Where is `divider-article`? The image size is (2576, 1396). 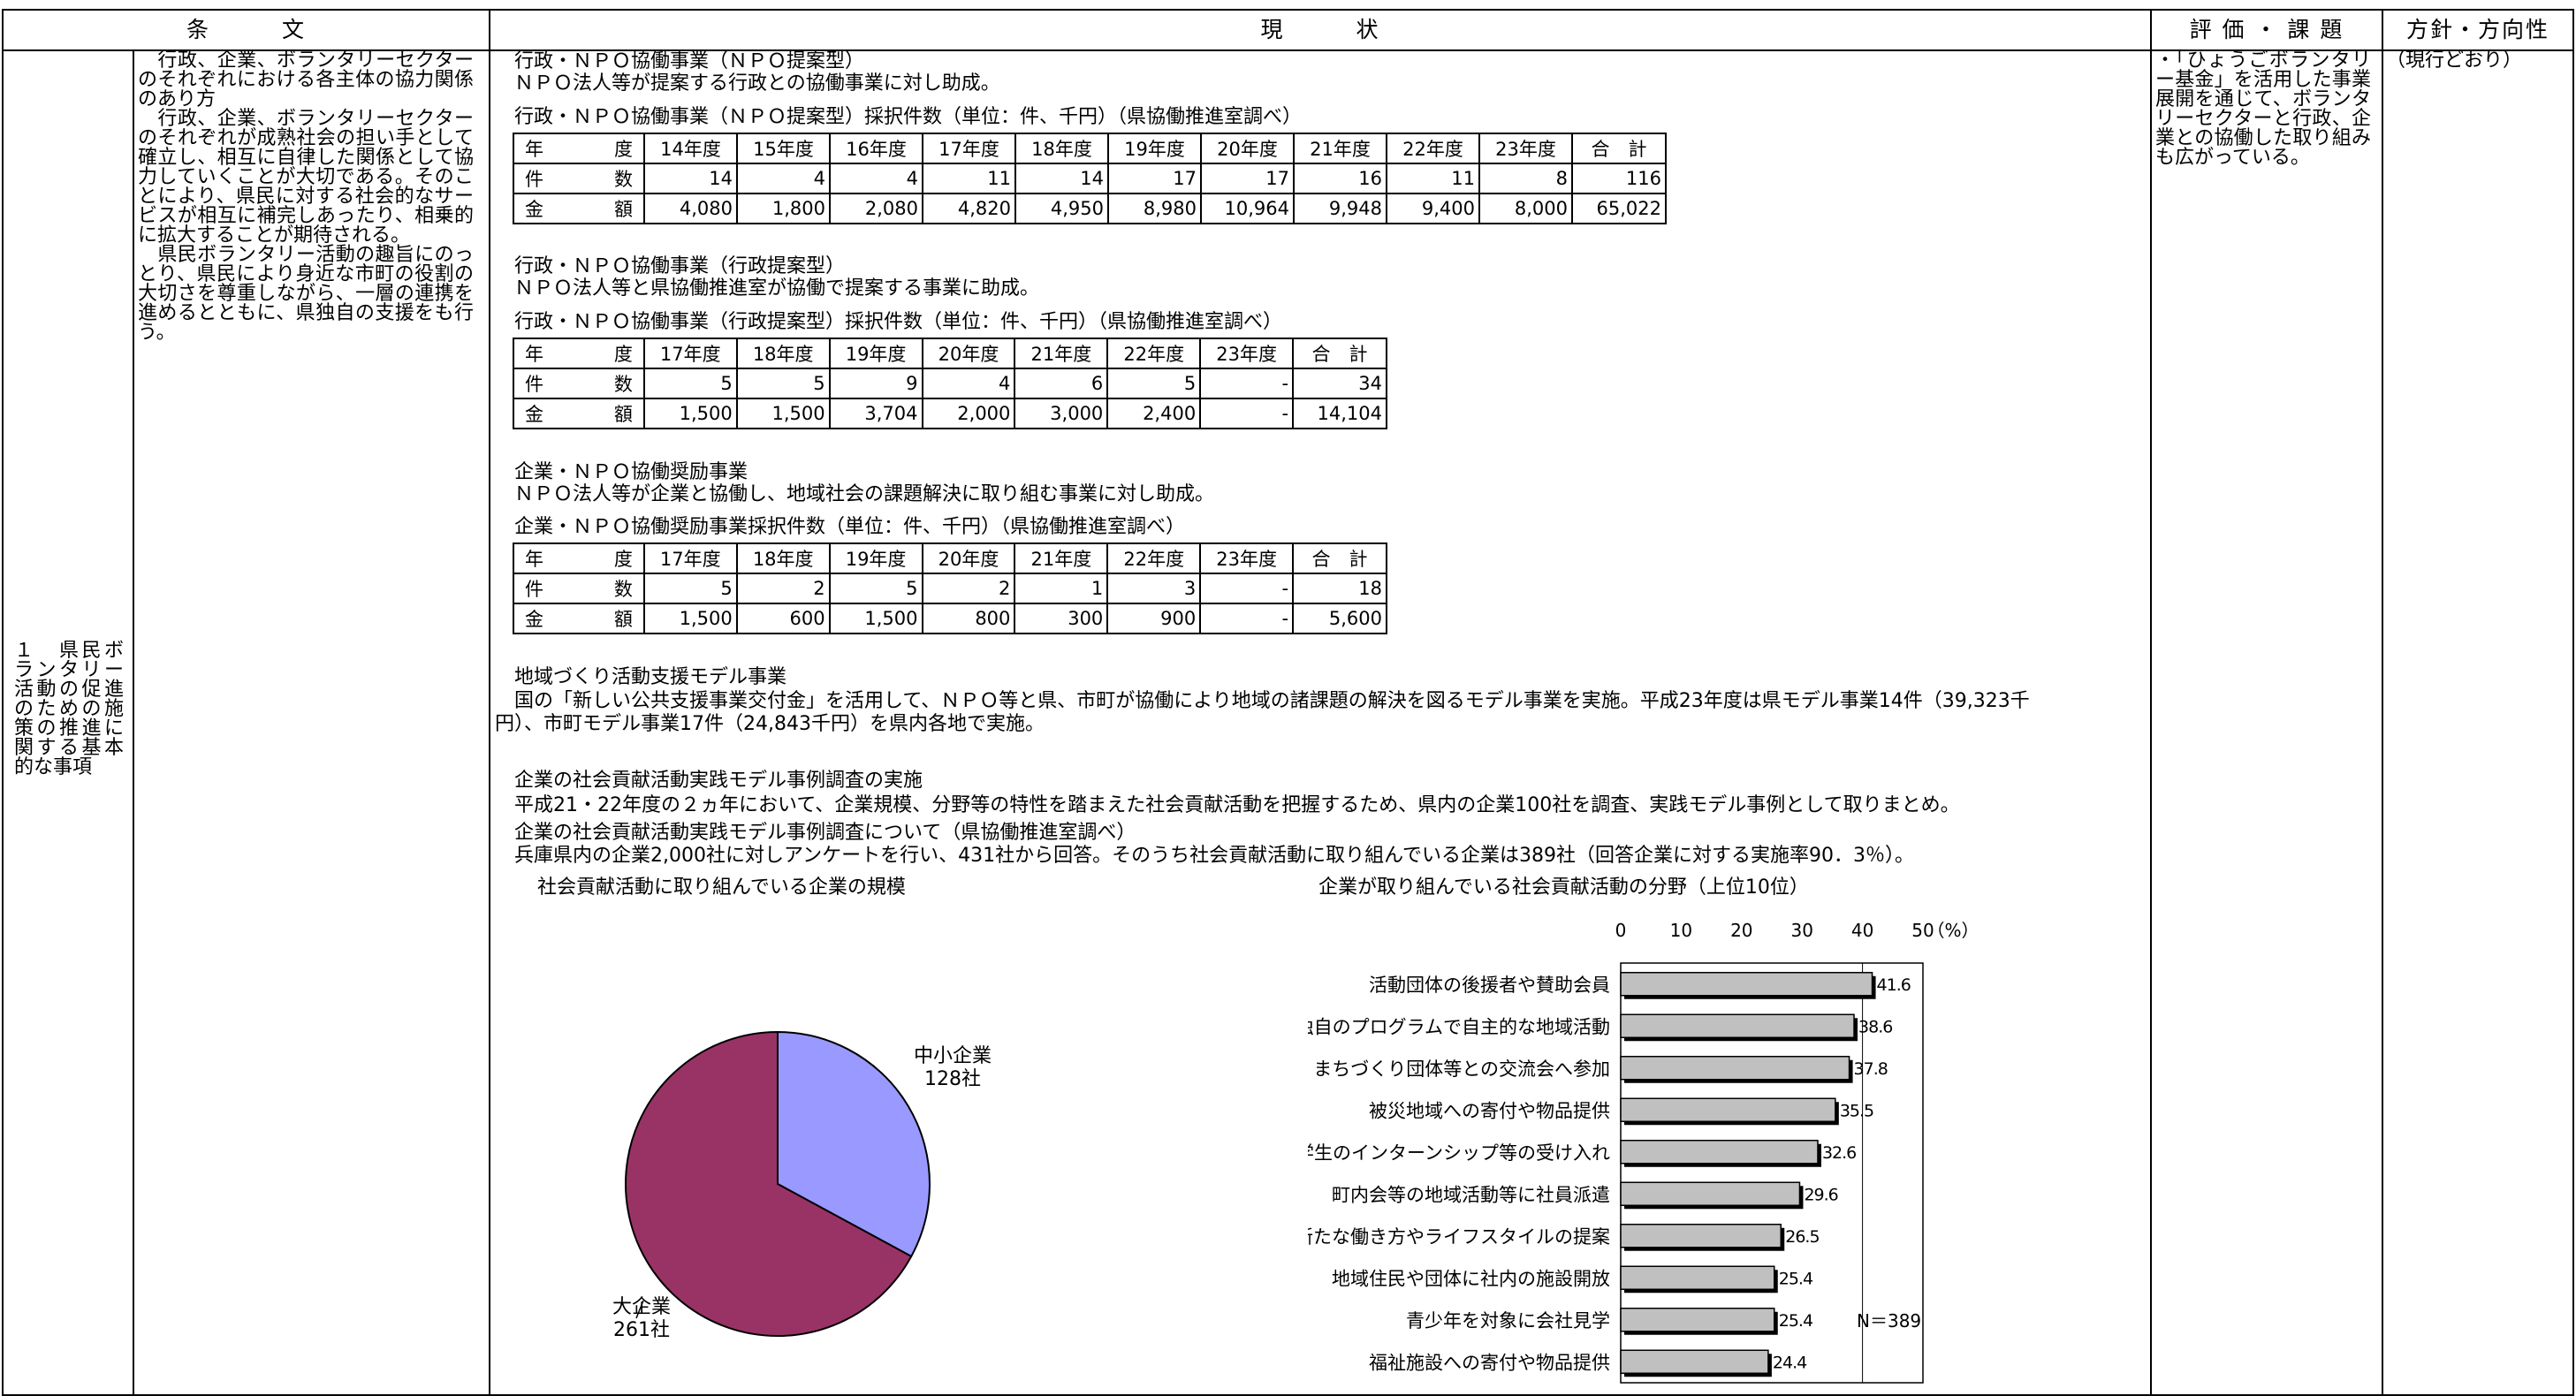
divider-article is located at coordinates (489, 702).